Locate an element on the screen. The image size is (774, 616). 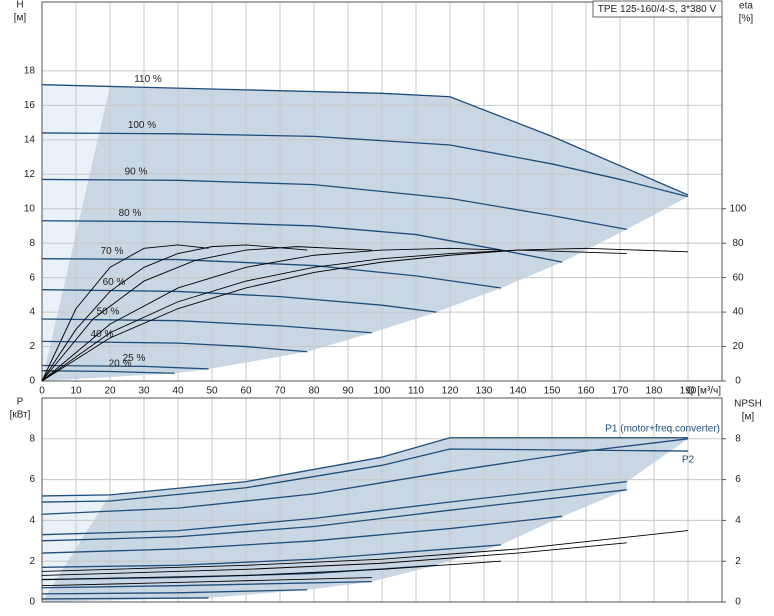
y2-axis-unit: [%] is located at coordinates (746, 19).